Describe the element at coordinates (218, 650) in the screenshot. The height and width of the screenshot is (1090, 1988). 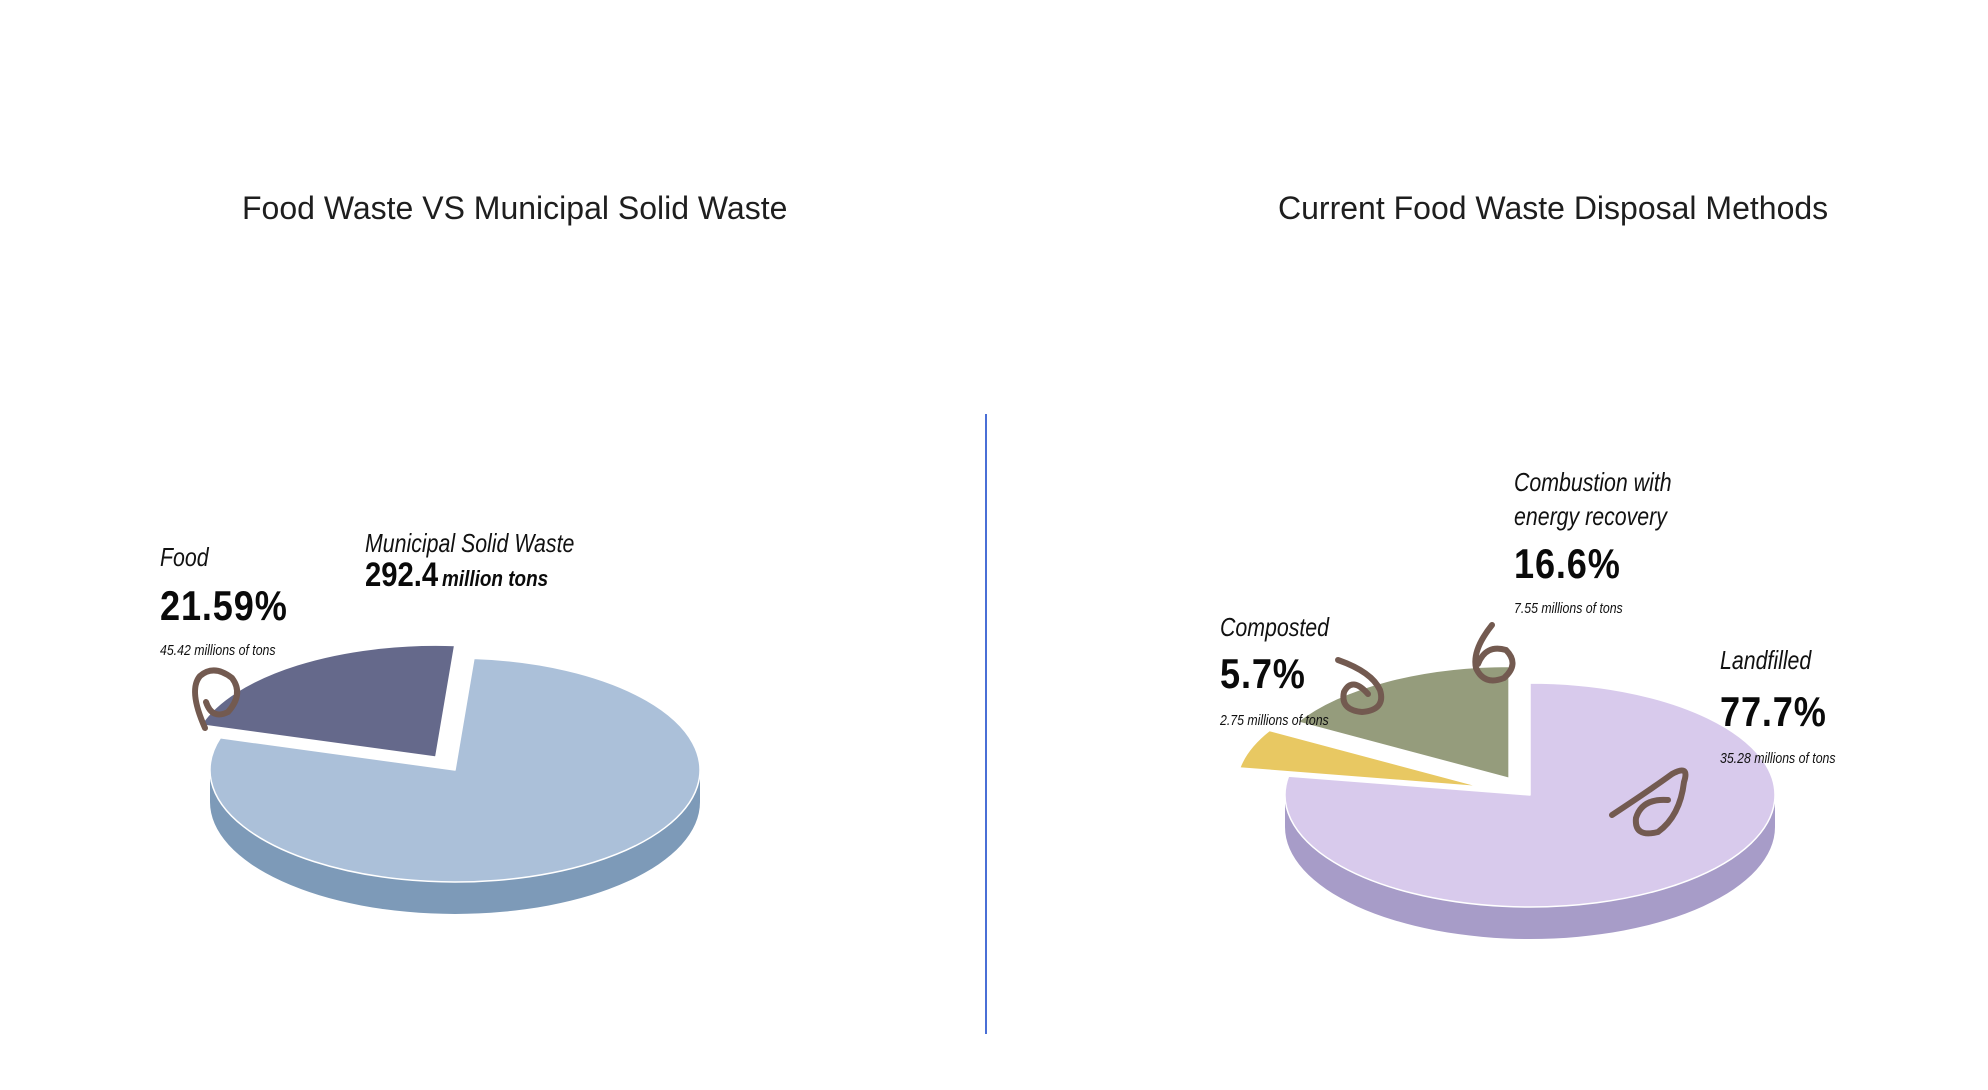
I see `label-food-amount: 45.42 millions of tons` at that location.